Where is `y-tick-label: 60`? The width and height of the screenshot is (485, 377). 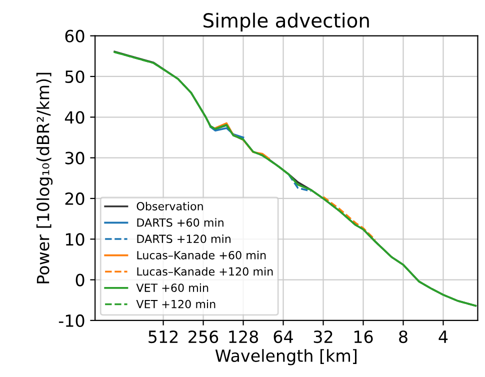 y-tick-label: 60 is located at coordinates (74, 36).